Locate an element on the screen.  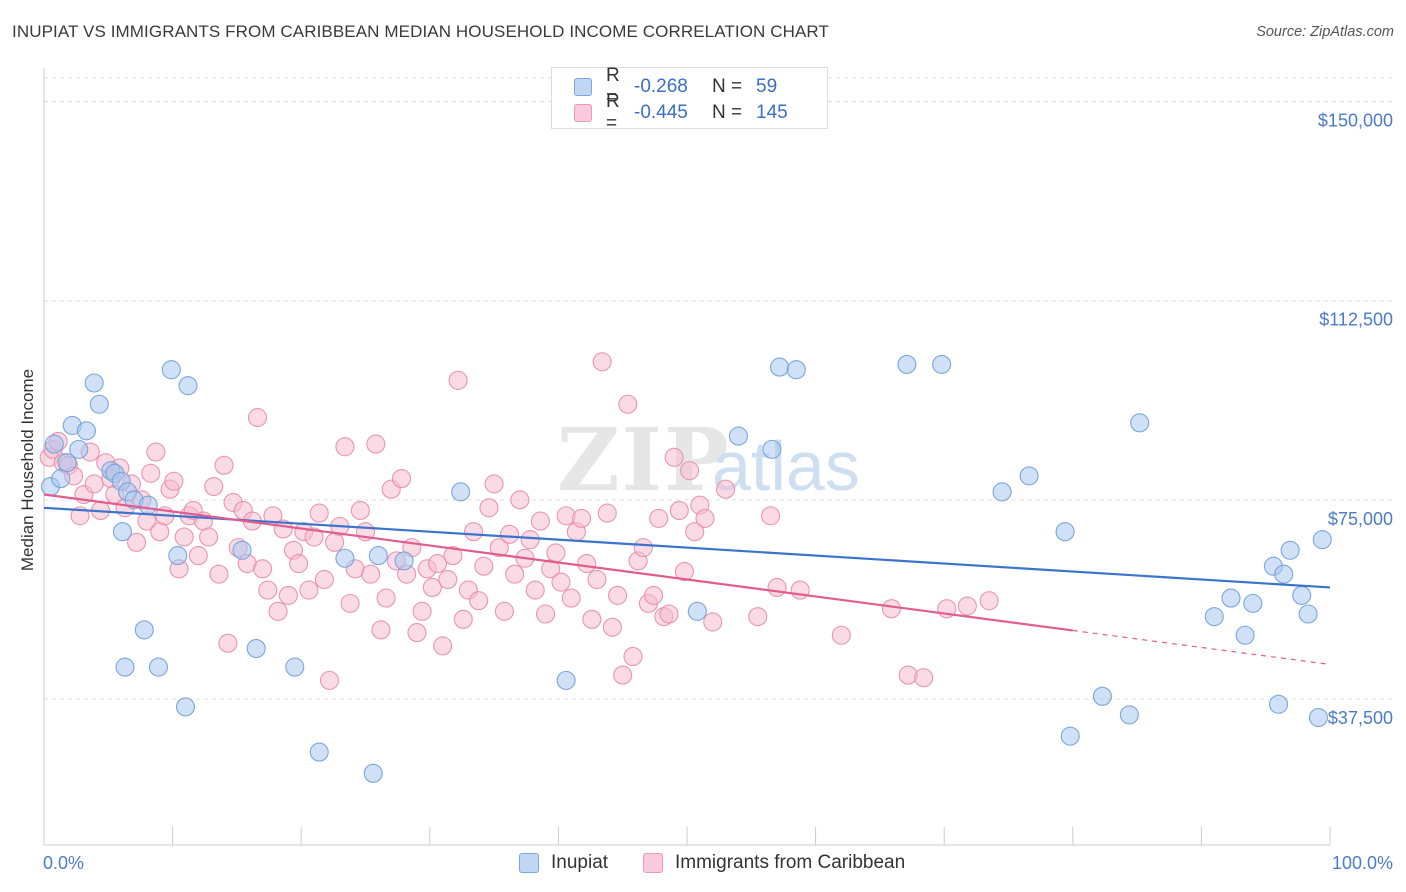
legend-r-value: -0.445 is located at coordinates (661, 112).